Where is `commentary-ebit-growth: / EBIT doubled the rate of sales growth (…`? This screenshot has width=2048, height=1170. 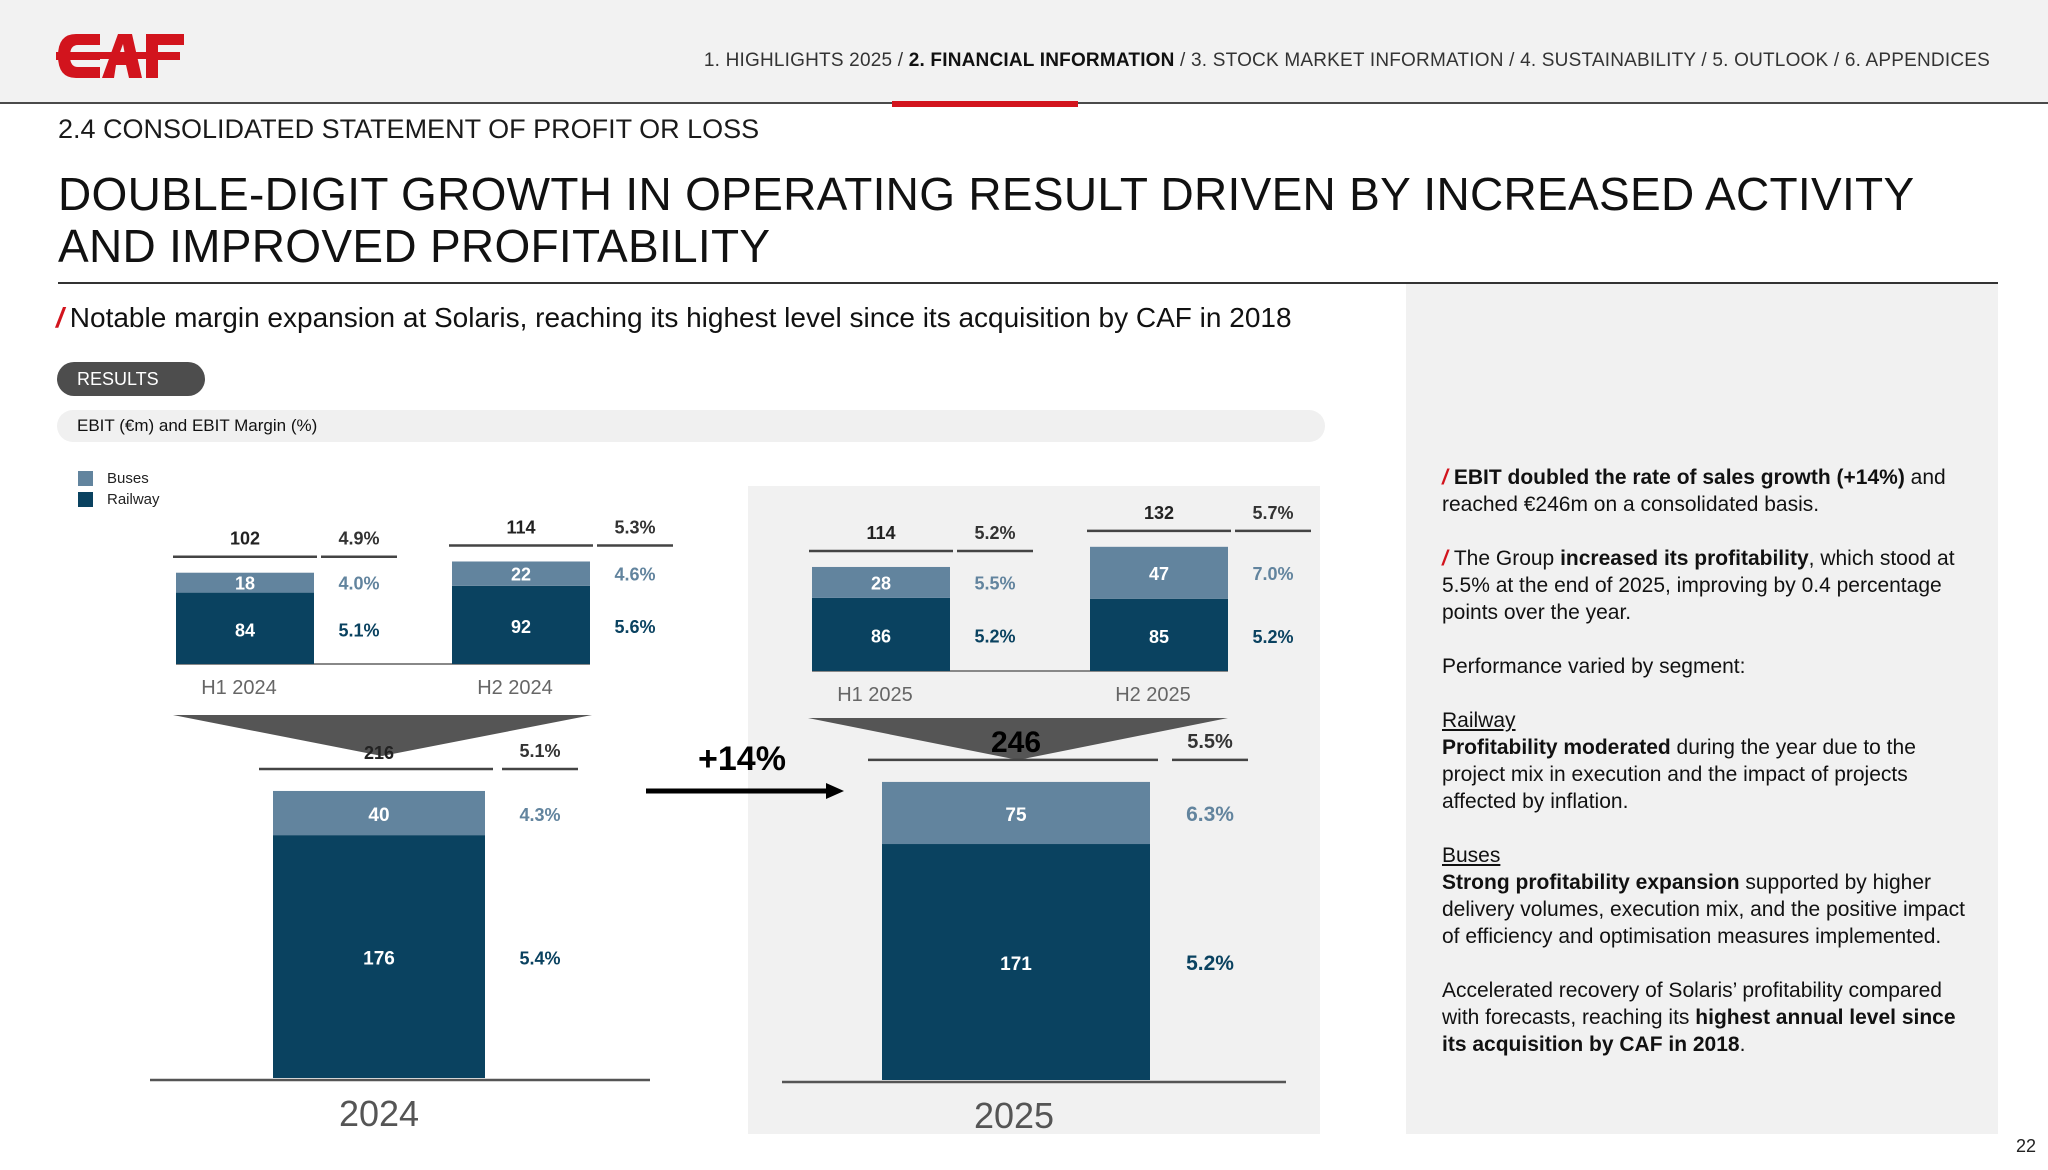
commentary-ebit-growth: / EBIT doubled the rate of sales growth (… is located at coordinates (1712, 491).